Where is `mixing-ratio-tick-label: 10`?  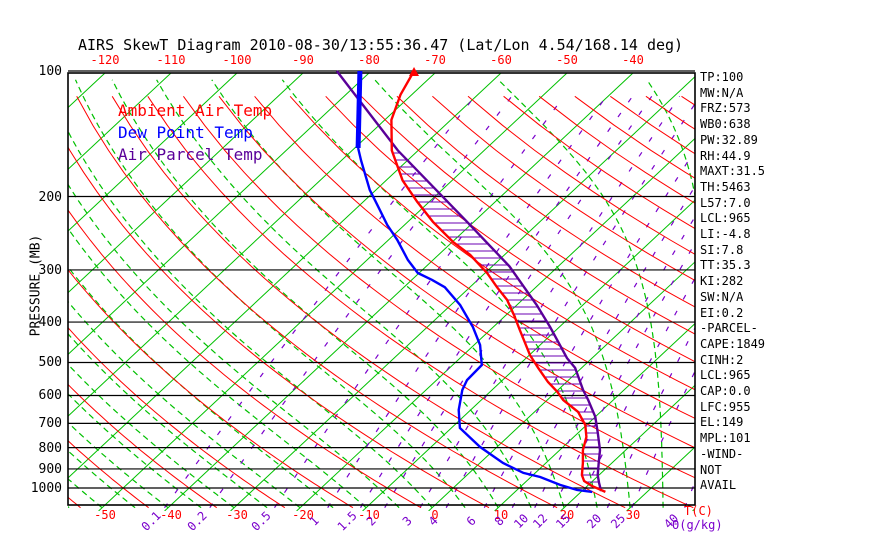 mixing-ratio-tick-label: 10 is located at coordinates (521, 521).